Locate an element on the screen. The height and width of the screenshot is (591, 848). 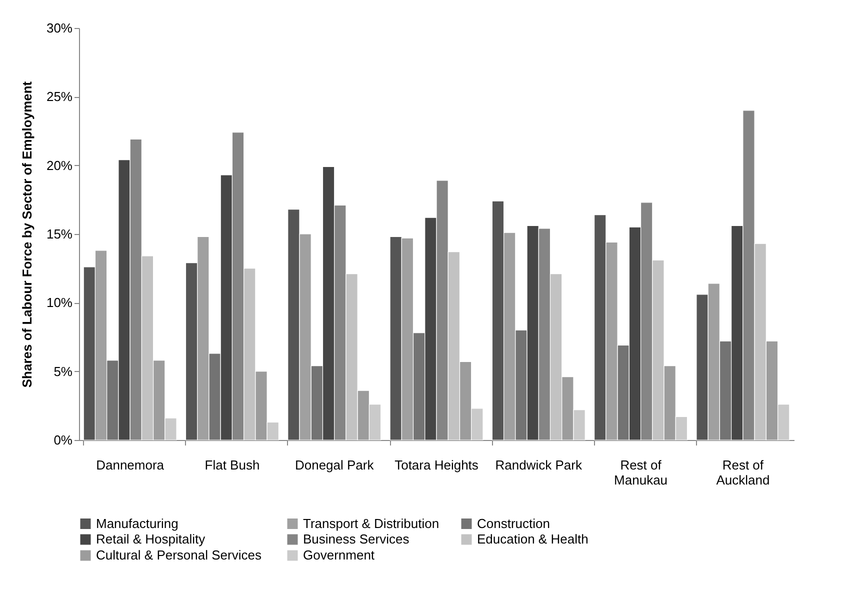
legend-label: Government is located at coordinates (339, 555).